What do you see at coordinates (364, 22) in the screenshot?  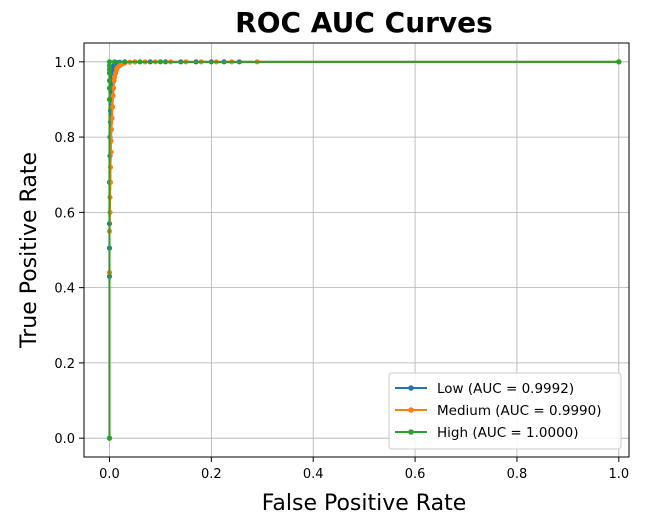 I see `chart-title: ROC AUC Curves` at bounding box center [364, 22].